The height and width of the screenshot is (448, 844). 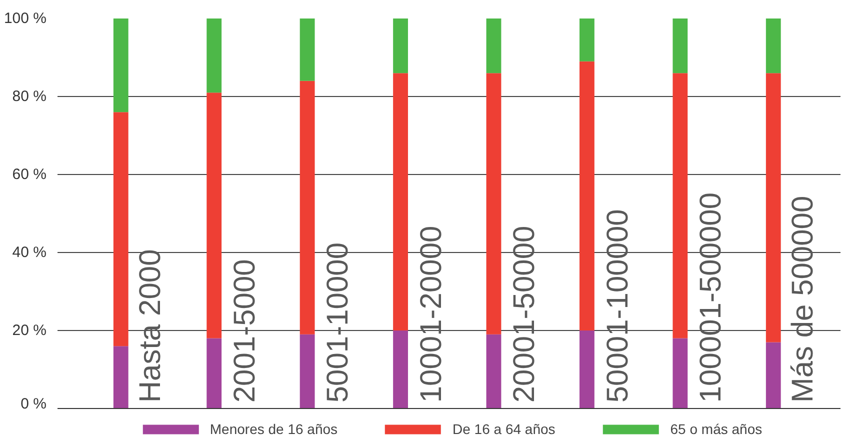 I want to click on y-tick-label: 80 %, so click(x=29, y=96).